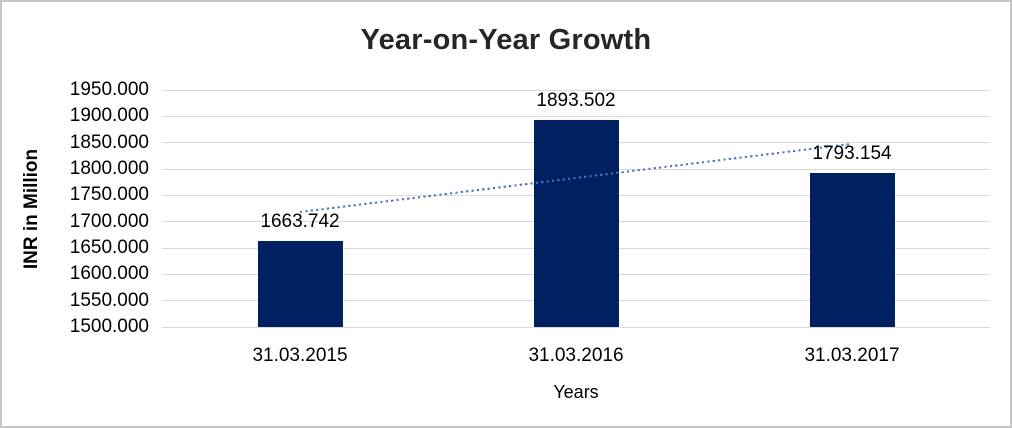  I want to click on y-tick-label: 1550.000, so click(109, 300).